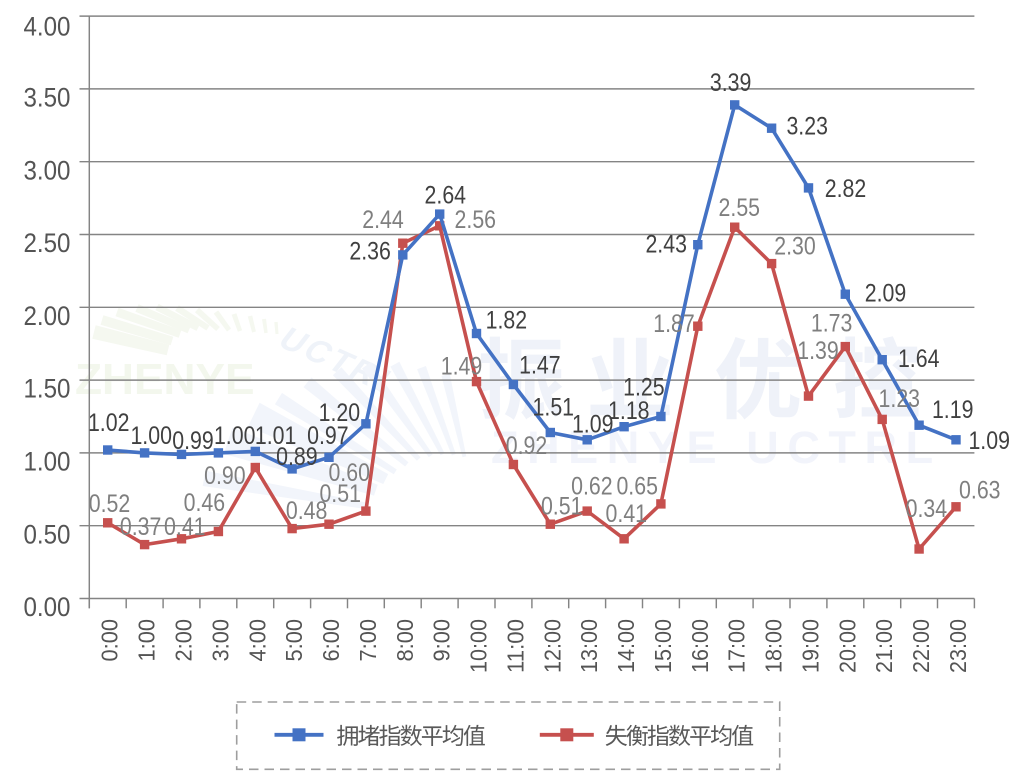 This screenshot has width=1024, height=775. Describe the element at coordinates (958, 646) in the screenshot. I see `svg-text: 23:00` at that location.